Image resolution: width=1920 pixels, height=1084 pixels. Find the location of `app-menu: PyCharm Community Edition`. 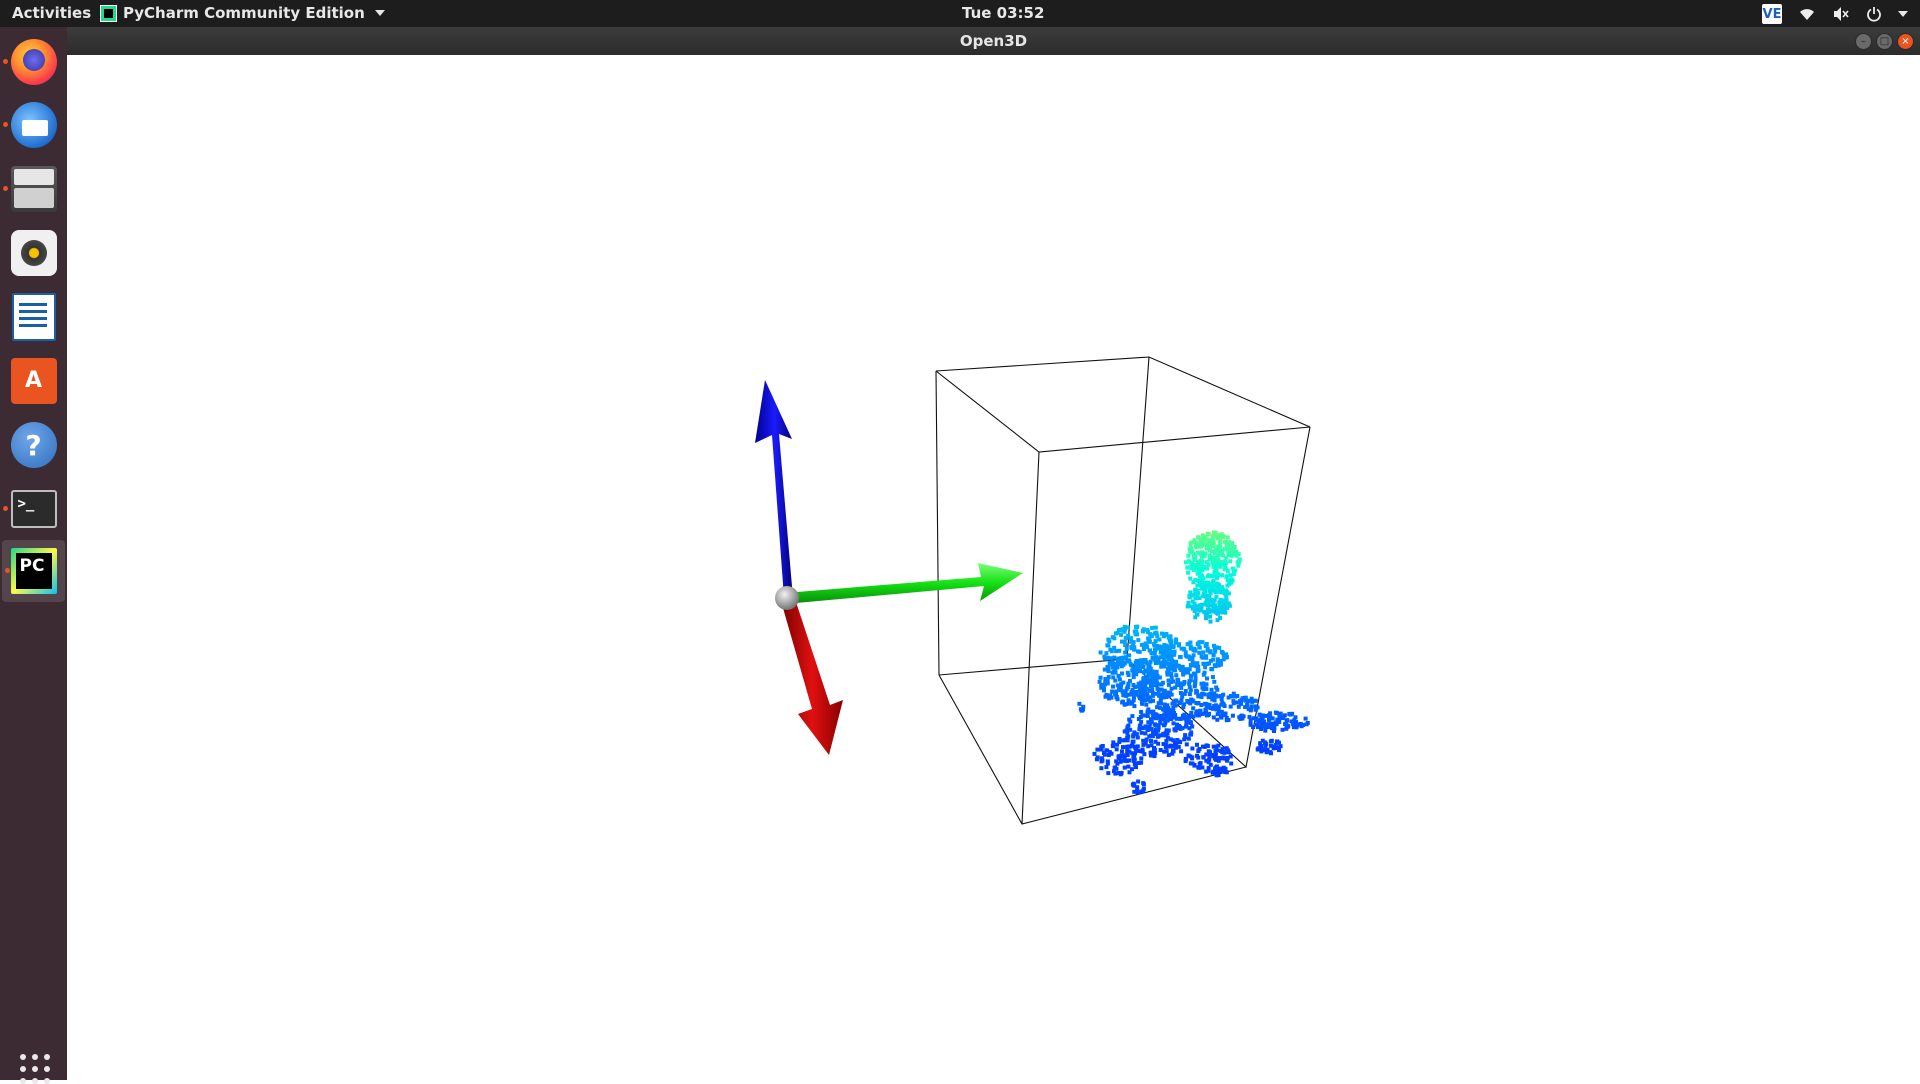

app-menu: PyCharm Community Edition is located at coordinates (242, 13).